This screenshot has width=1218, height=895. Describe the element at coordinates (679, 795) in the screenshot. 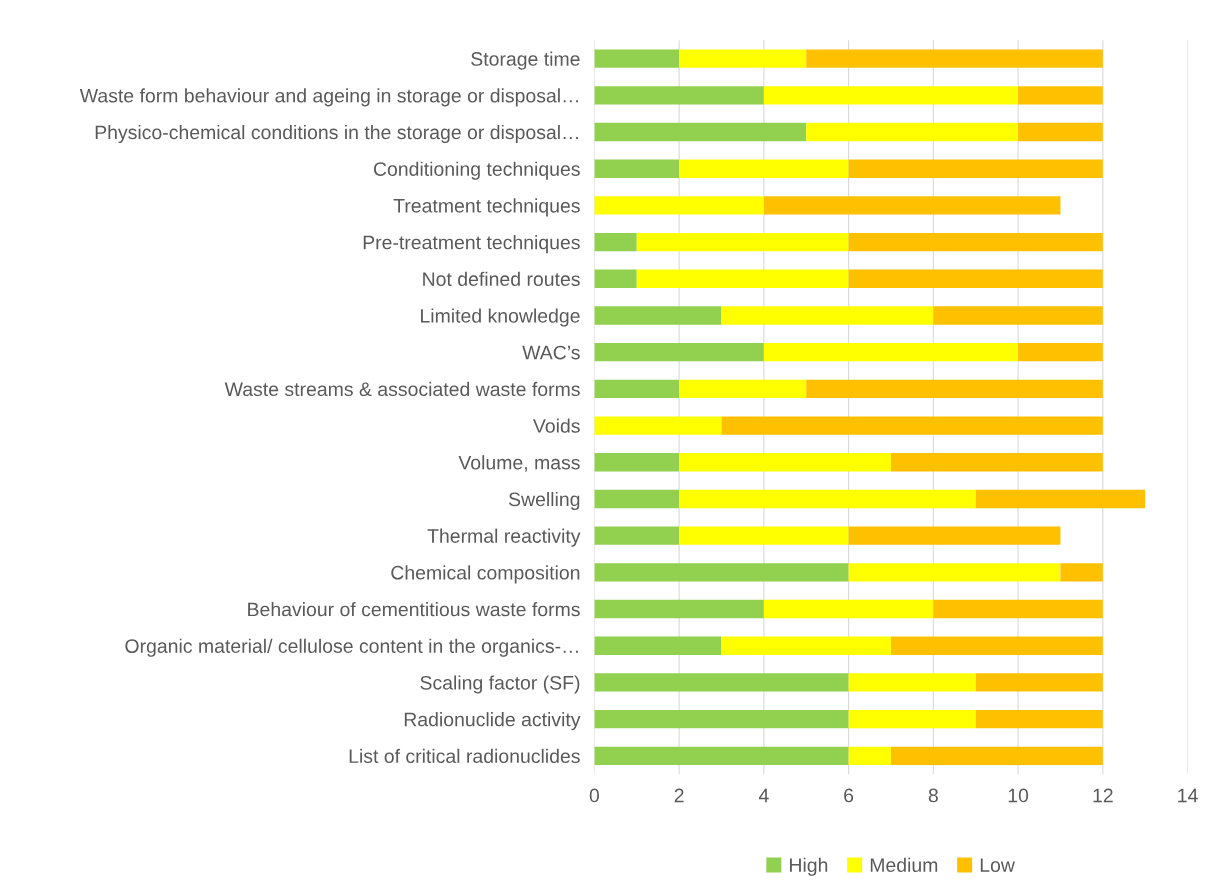

I see `x-tick-label: 2` at that location.